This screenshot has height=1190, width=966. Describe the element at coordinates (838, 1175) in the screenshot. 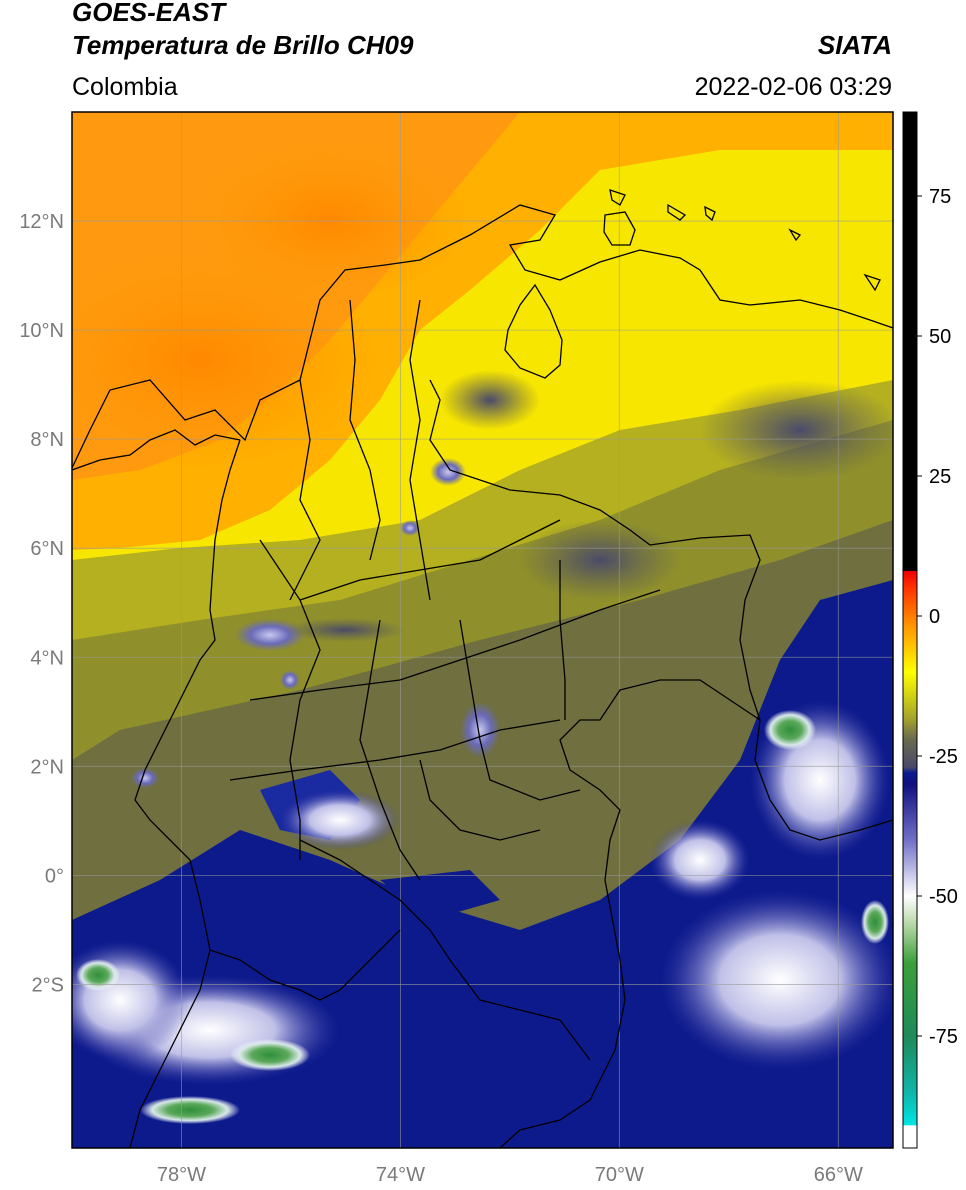

I see `lon-tick-label: 66°W` at that location.